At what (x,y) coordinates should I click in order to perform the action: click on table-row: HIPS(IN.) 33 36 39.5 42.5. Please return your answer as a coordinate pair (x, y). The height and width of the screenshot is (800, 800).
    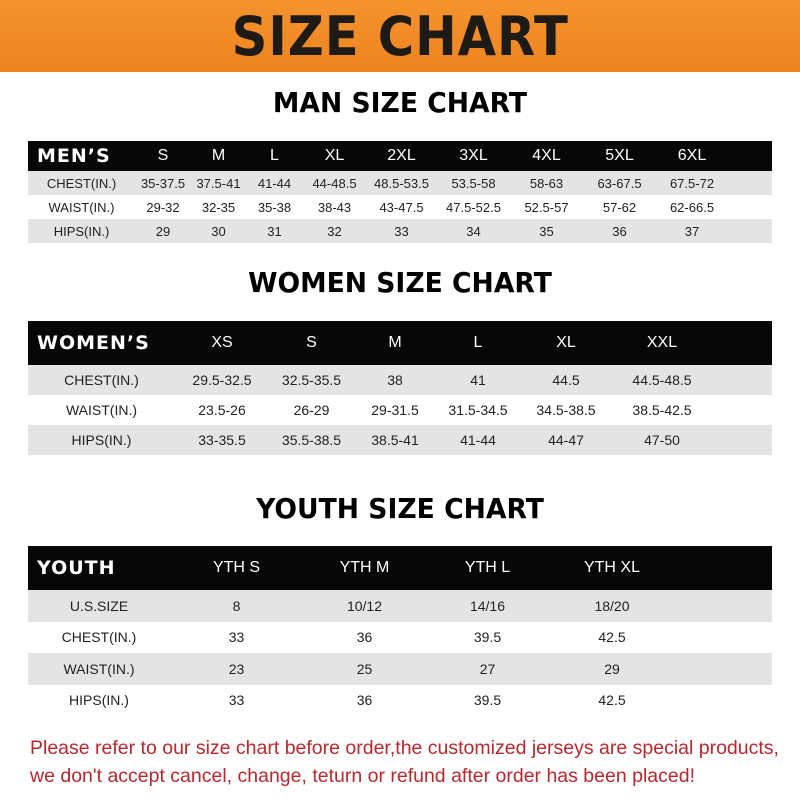
    Looking at the image, I should click on (400, 700).